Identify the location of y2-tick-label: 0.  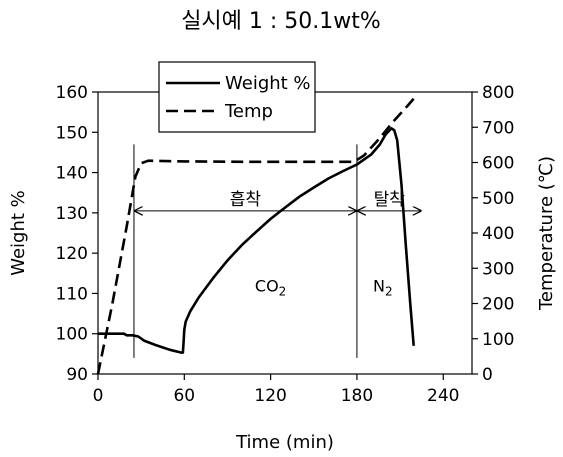
(487, 375).